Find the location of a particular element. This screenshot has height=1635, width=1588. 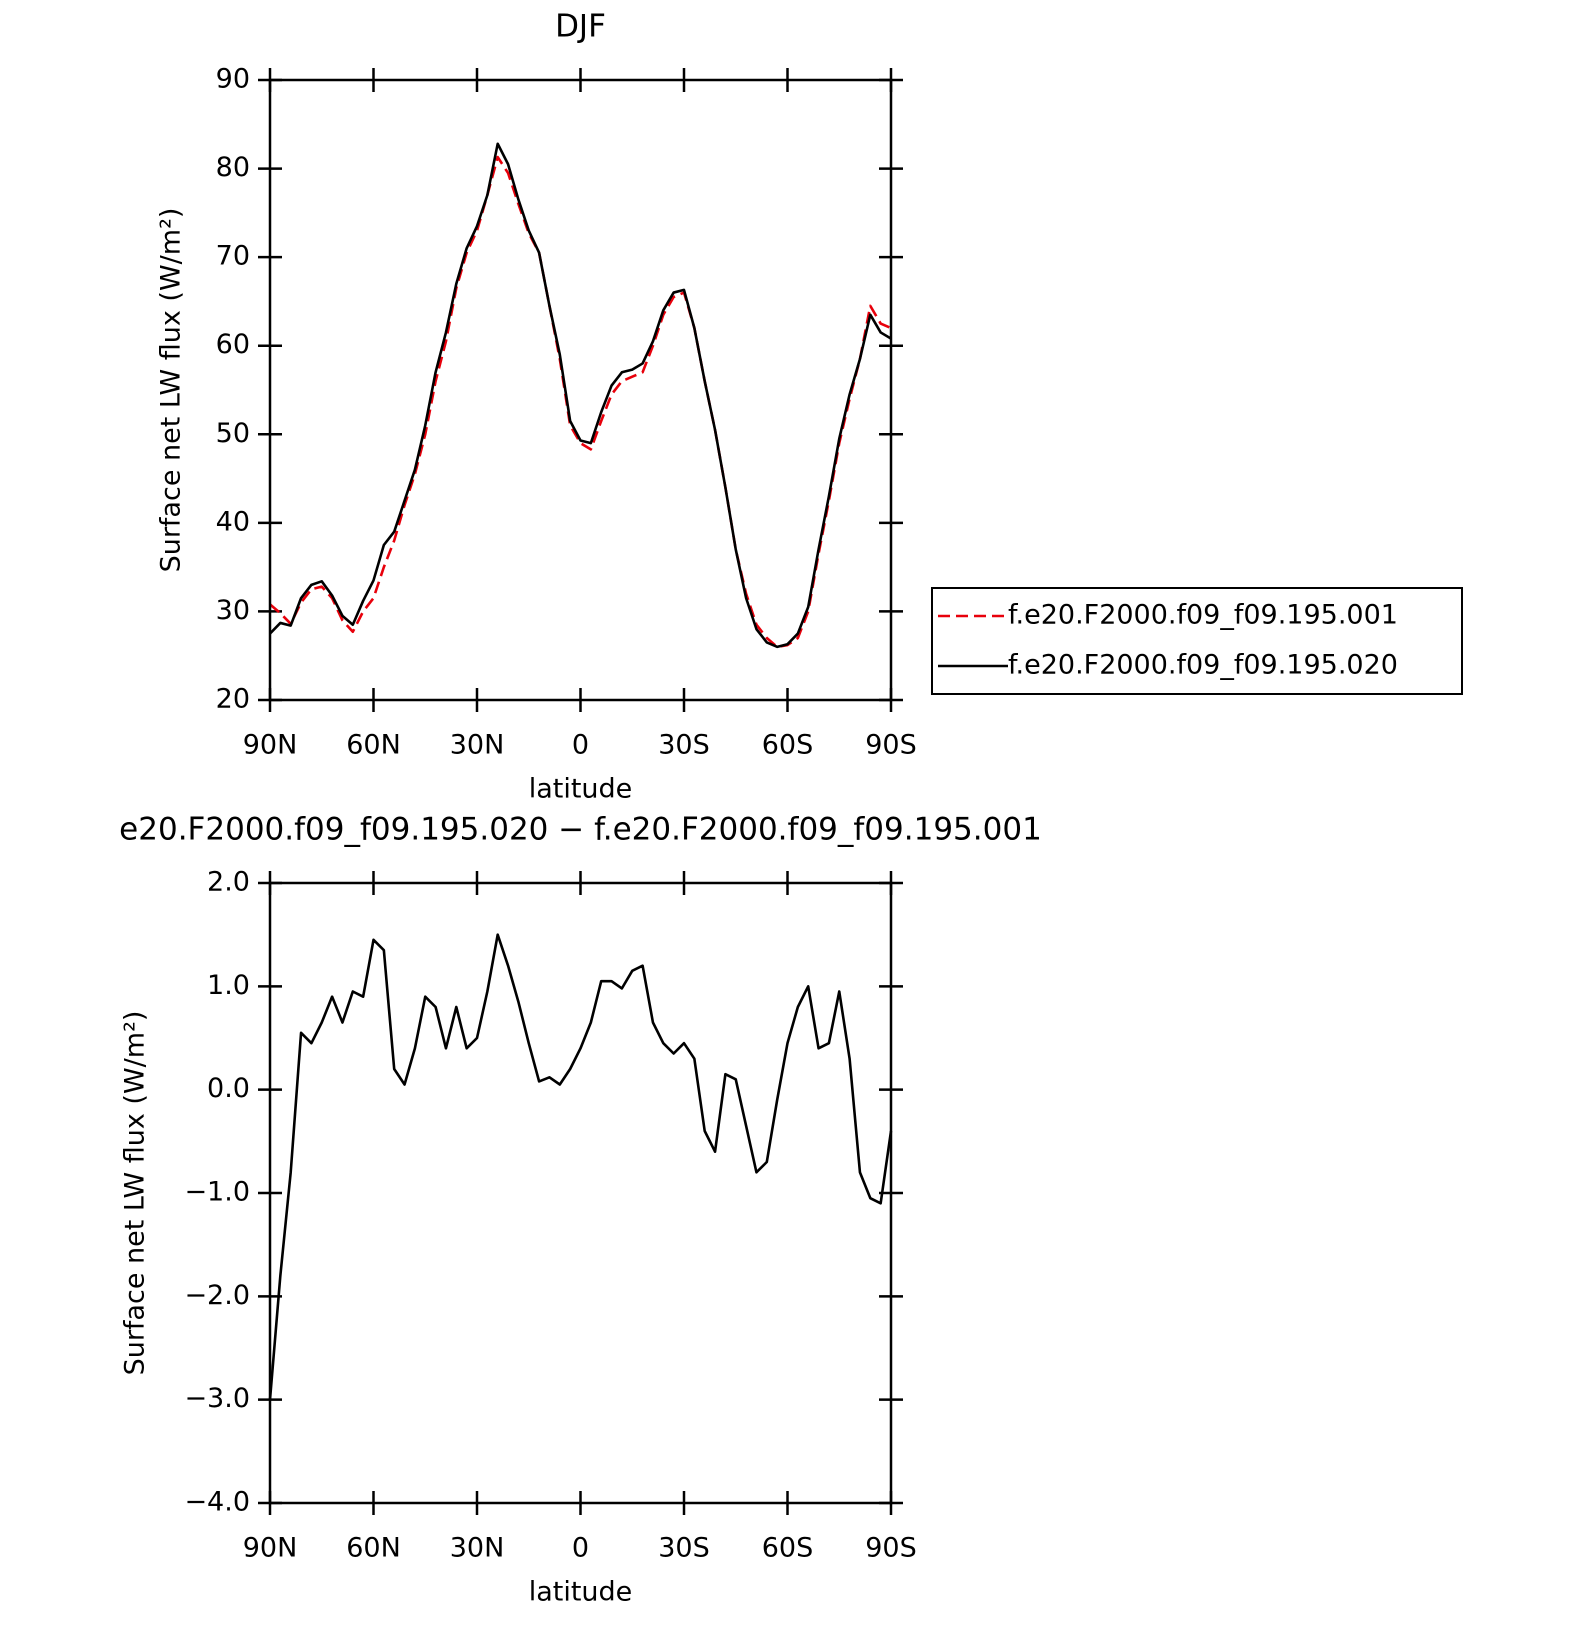

y-tick-label: 80 is located at coordinates (233, 167).